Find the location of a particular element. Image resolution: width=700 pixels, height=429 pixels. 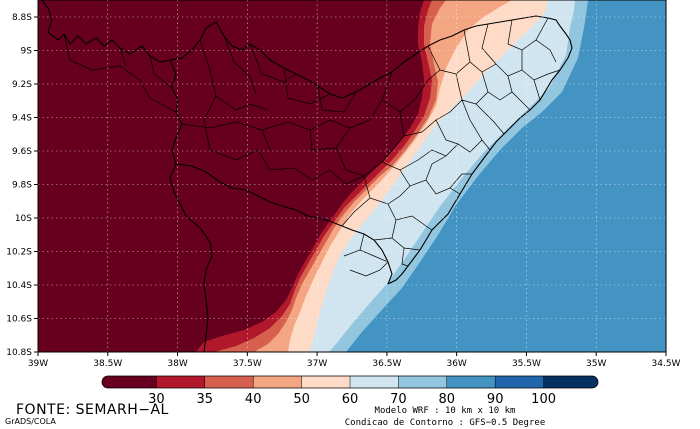

lon-tick-label: 39W is located at coordinates (38, 364).